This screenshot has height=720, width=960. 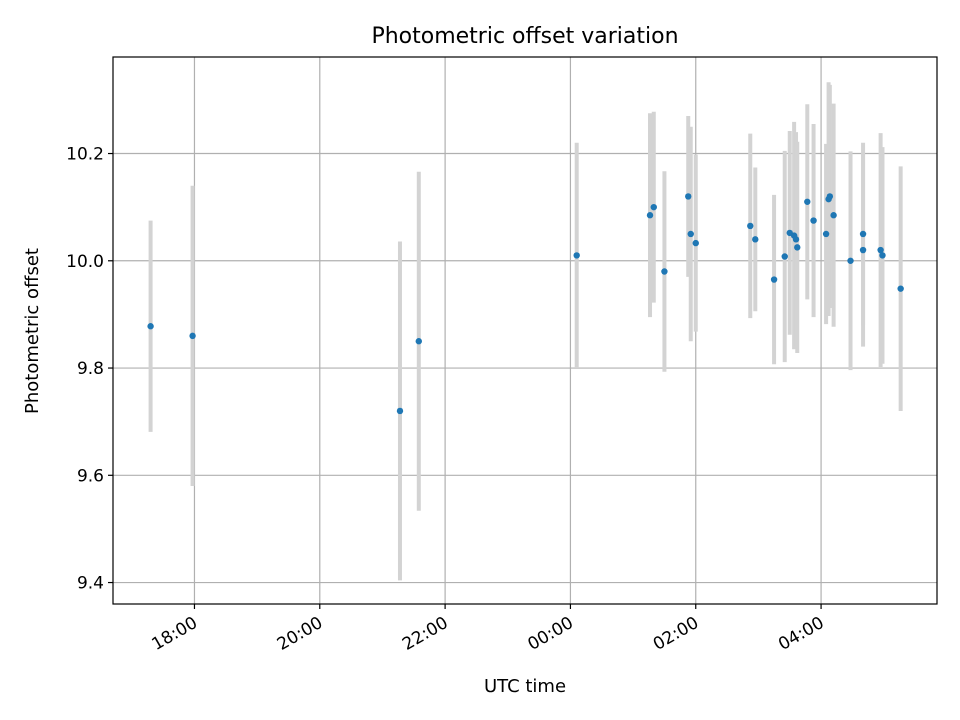 I want to click on y-axis-ticks: 9.4 9.6 9.8 10.0 10.2, so click(x=89, y=369).